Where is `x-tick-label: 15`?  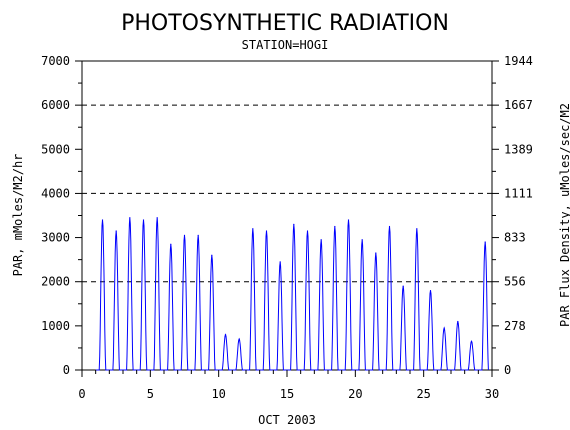
x-tick-label: 15 is located at coordinates (287, 394).